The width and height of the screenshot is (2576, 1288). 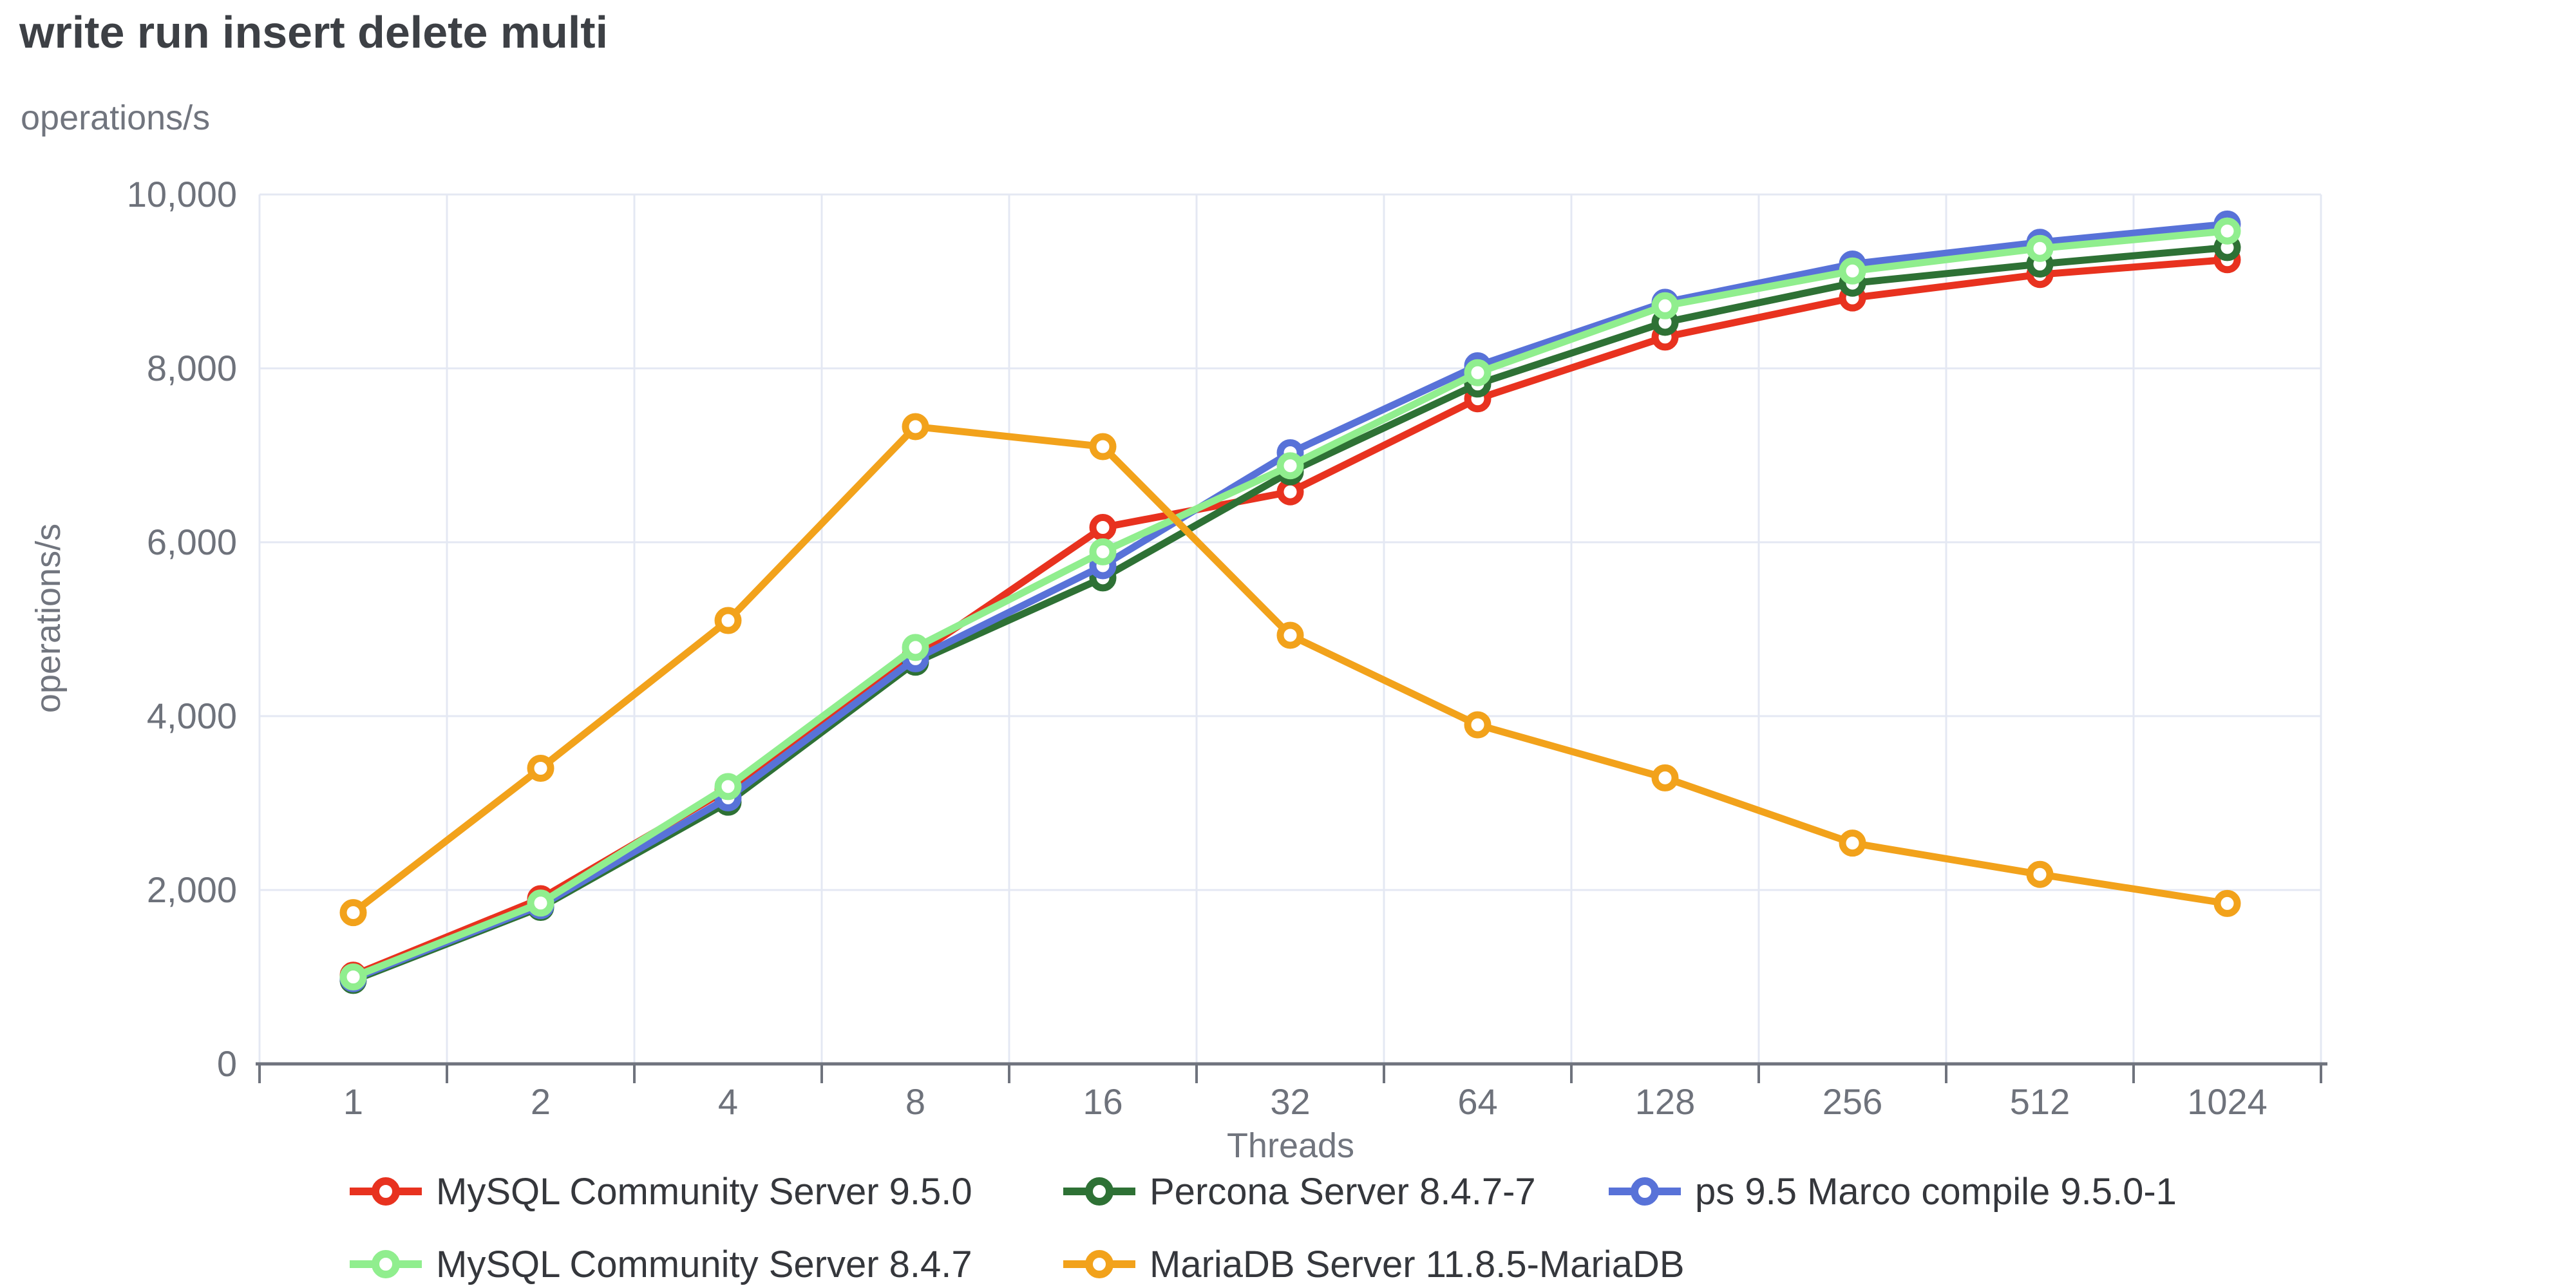 What do you see at coordinates (1291, 1072) in the screenshot?
I see `x-axis` at bounding box center [1291, 1072].